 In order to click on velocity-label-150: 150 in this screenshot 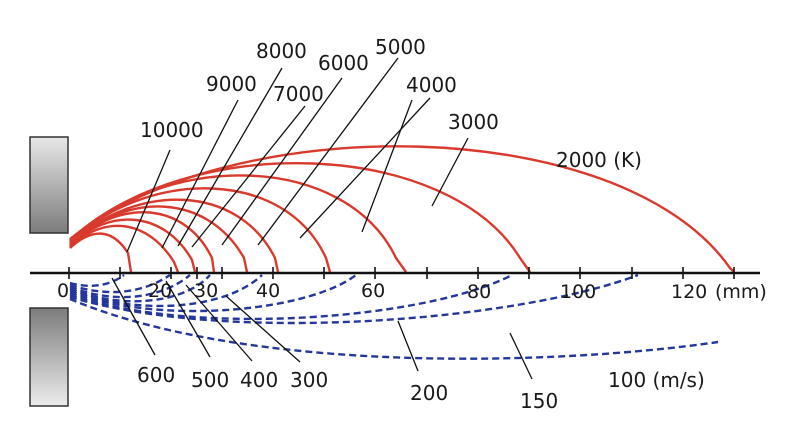, I will do `click(539, 401)`.